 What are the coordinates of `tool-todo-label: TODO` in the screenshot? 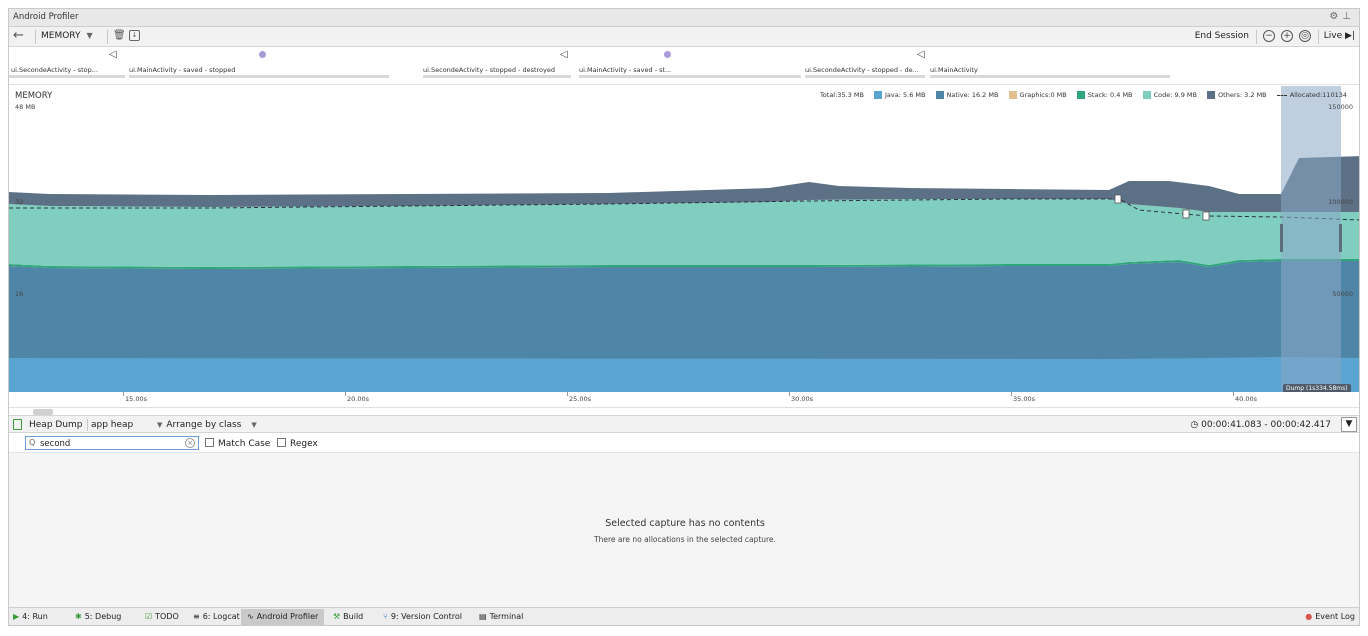 It's located at (167, 616).